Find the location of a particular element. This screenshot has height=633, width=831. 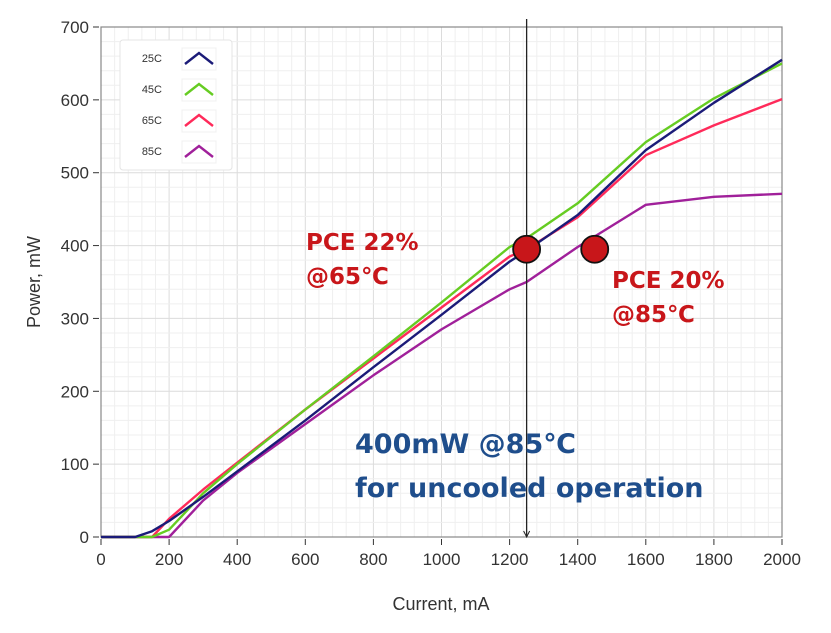

x-tick-label: 1600 is located at coordinates (646, 559).